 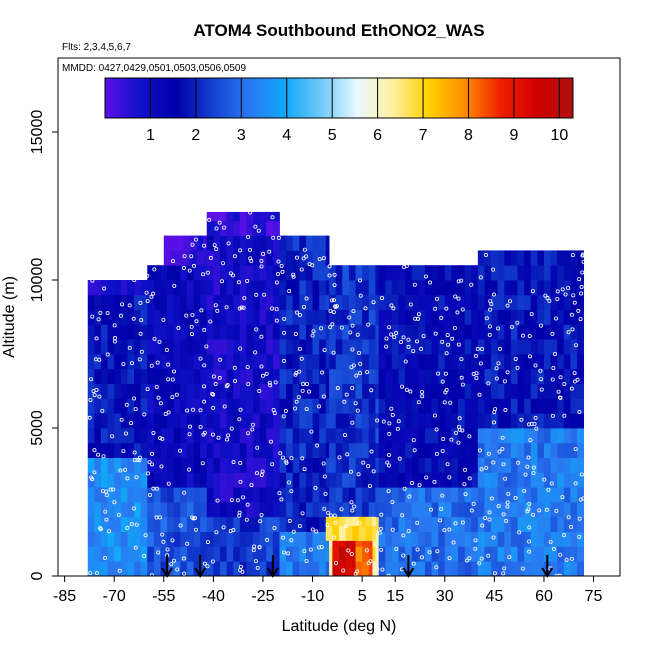 I want to click on colorbar-gradient, so click(x=339, y=98).